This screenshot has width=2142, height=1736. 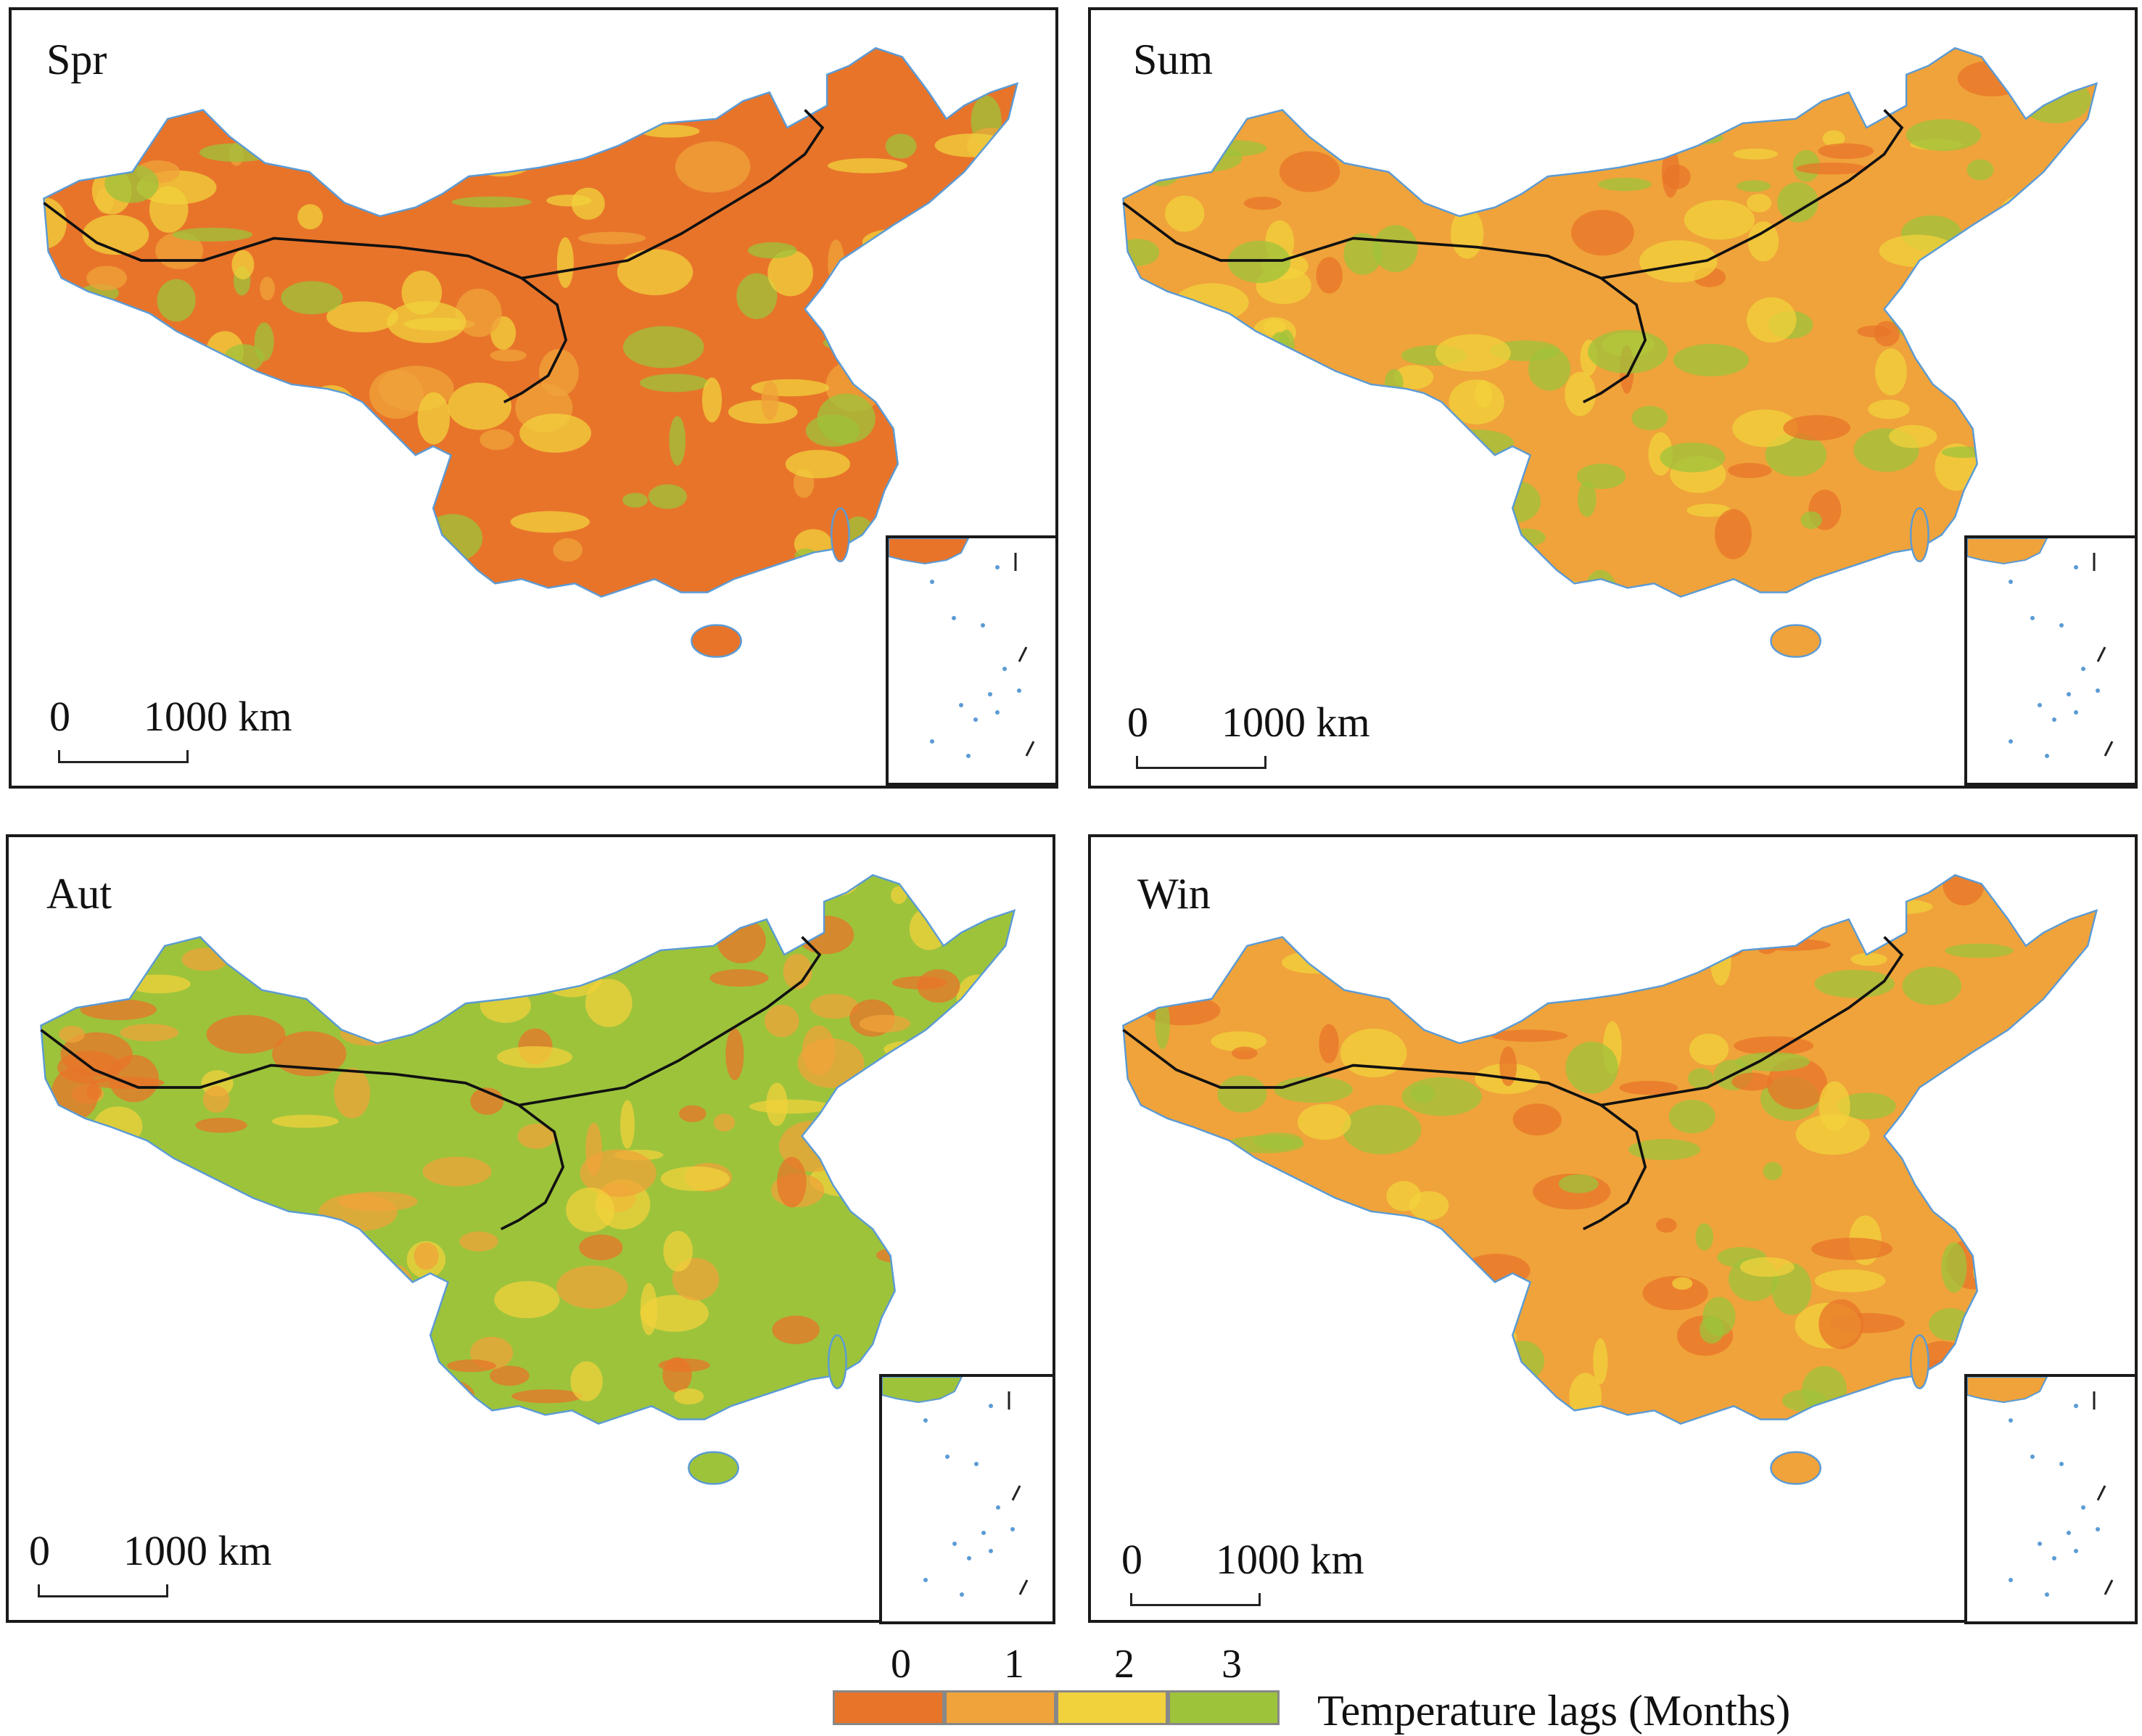 What do you see at coordinates (1030, 749) in the screenshot?
I see `inset-dash-line` at bounding box center [1030, 749].